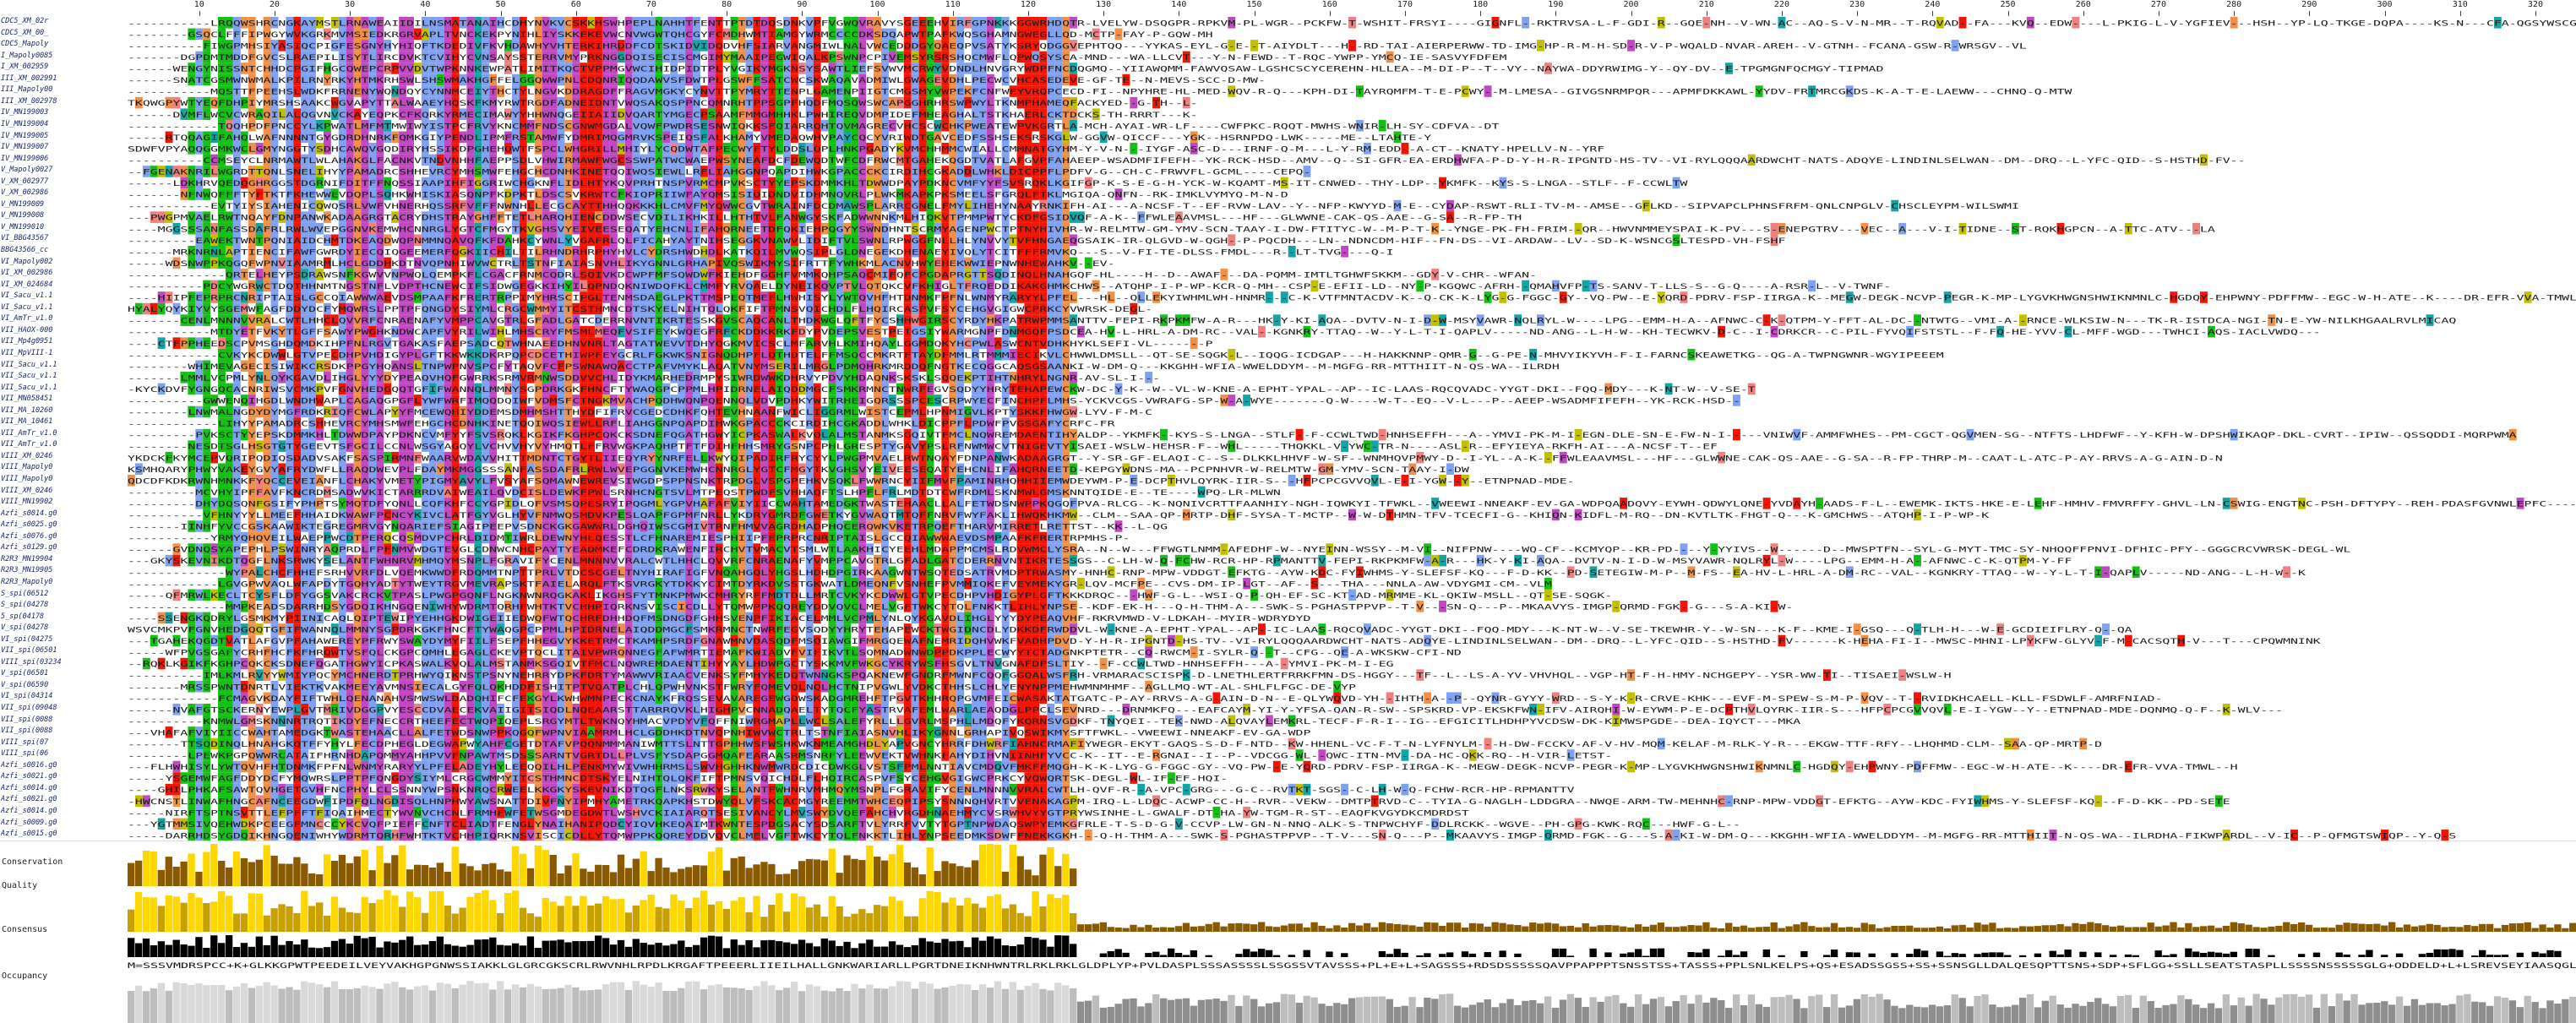 The image size is (2576, 1023). I want to click on sequence-id: VIII_spi(03234, so click(31, 662).